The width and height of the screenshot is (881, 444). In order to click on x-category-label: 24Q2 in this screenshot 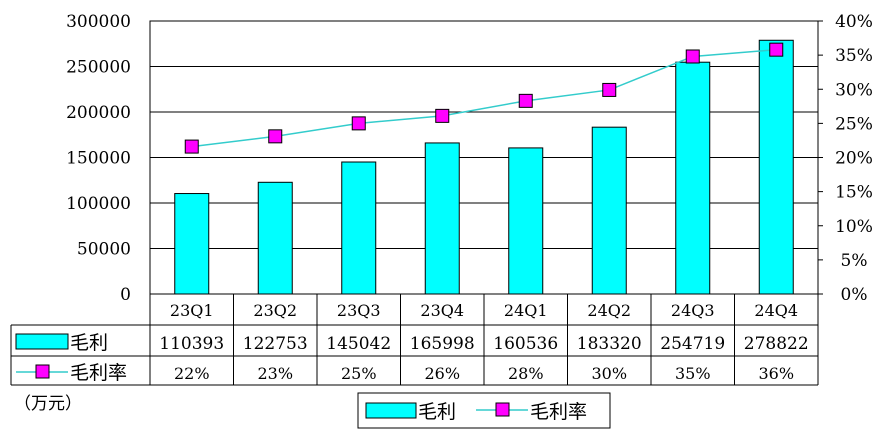, I will do `click(609, 310)`.